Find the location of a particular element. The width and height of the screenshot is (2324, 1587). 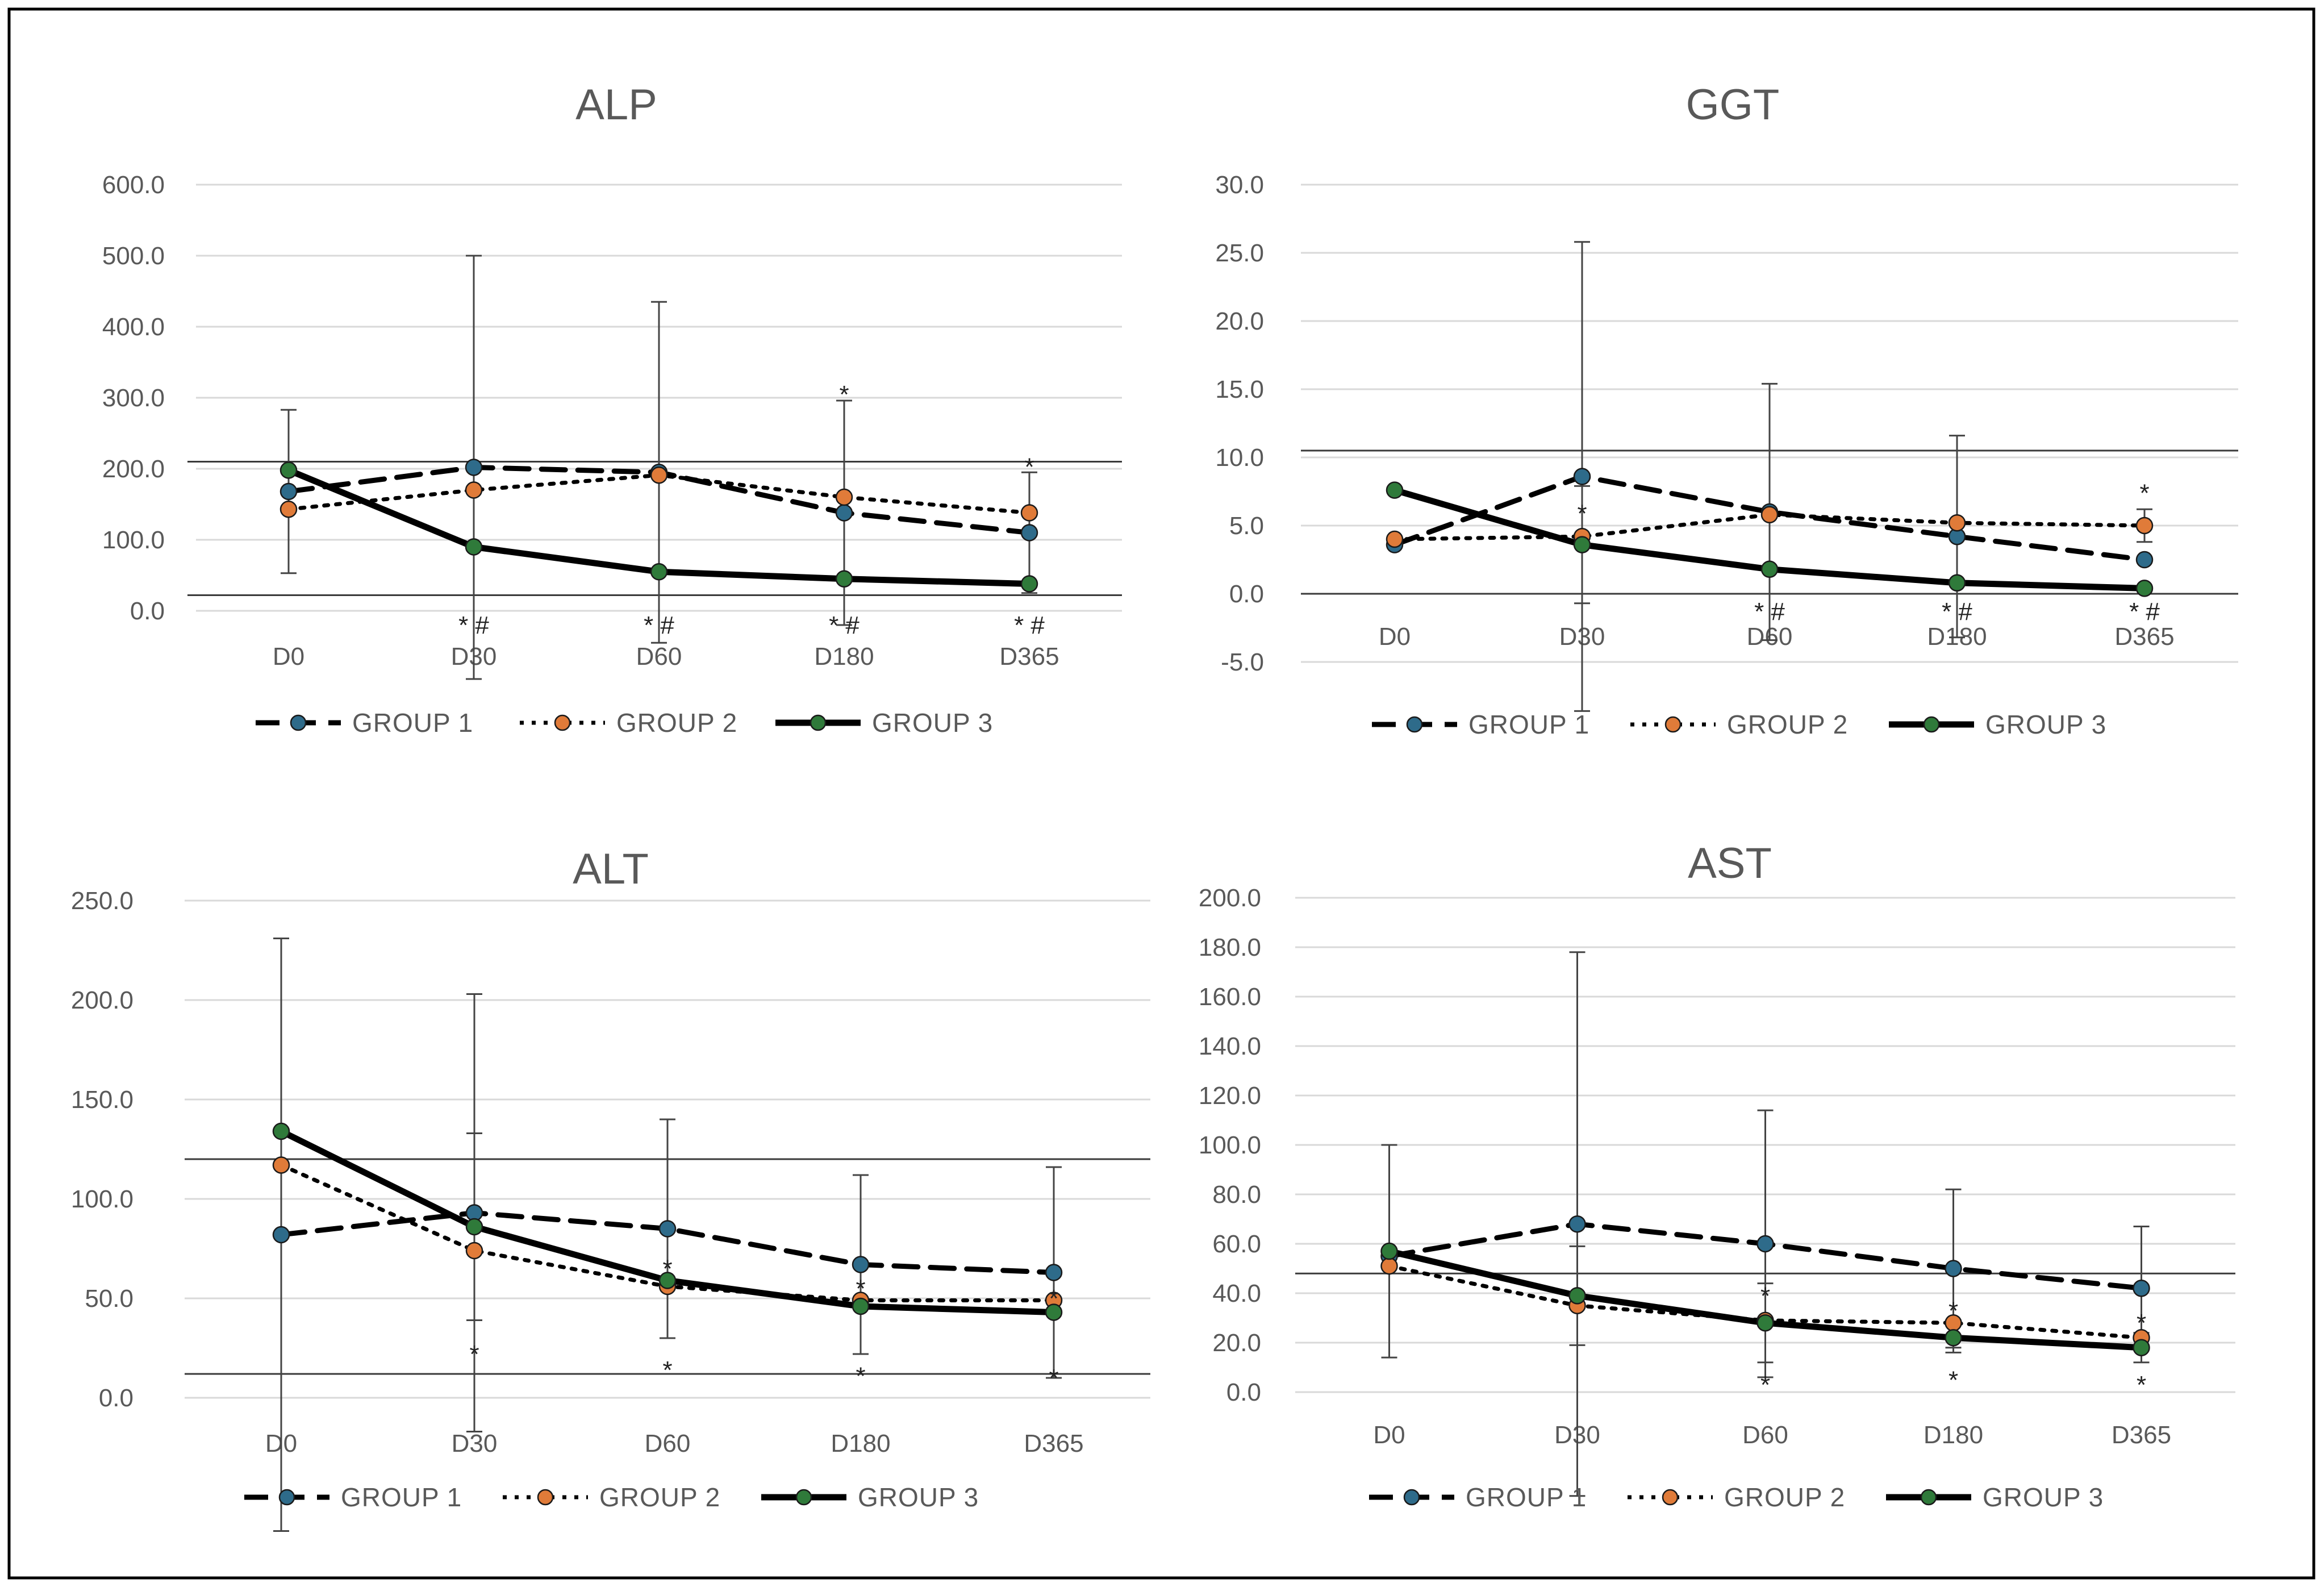

y-tick-label: 10.0 is located at coordinates (1239, 458).